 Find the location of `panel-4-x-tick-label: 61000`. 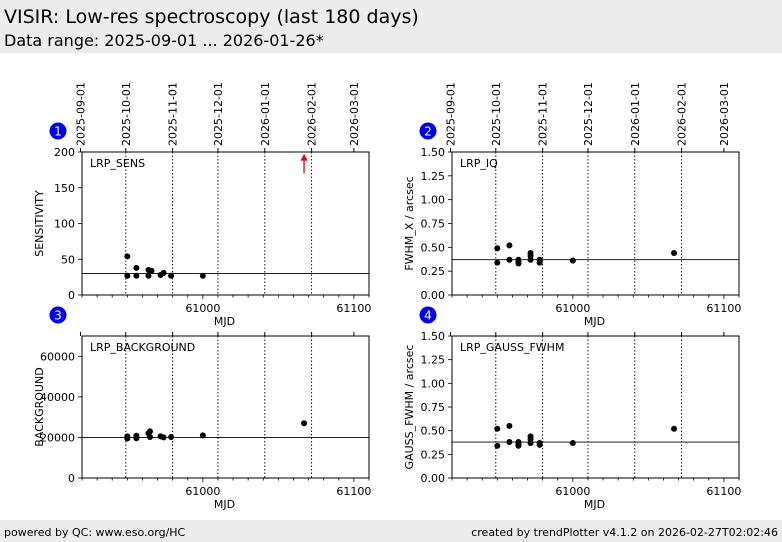

panel-4-x-tick-label: 61000 is located at coordinates (572, 491).